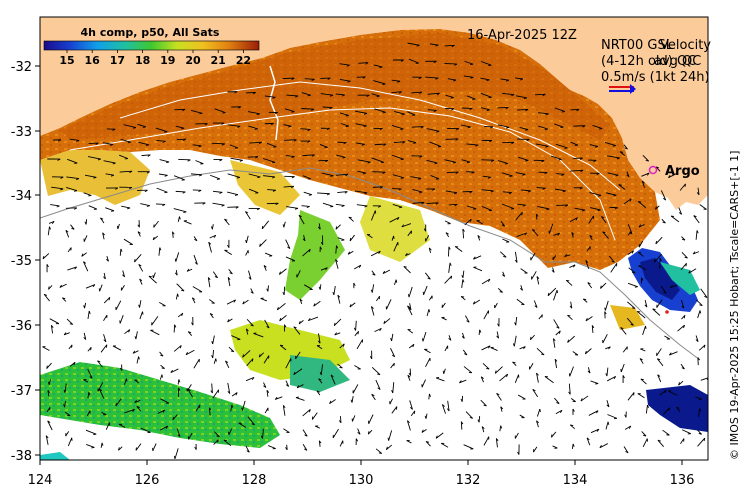 This screenshot has height=496, width=750. I want to click on colorbar: 4h comp, p50, All Sats 15 16 17 18 19 20 21 22, so click(151, 46).